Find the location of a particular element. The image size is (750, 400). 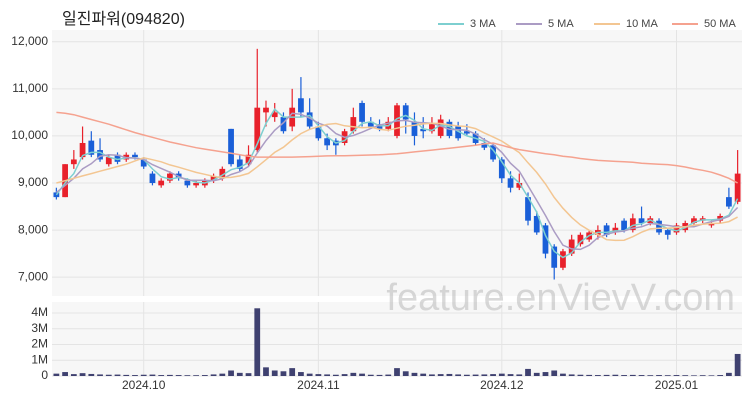

y-tick-label: 4M is located at coordinates (39, 312).